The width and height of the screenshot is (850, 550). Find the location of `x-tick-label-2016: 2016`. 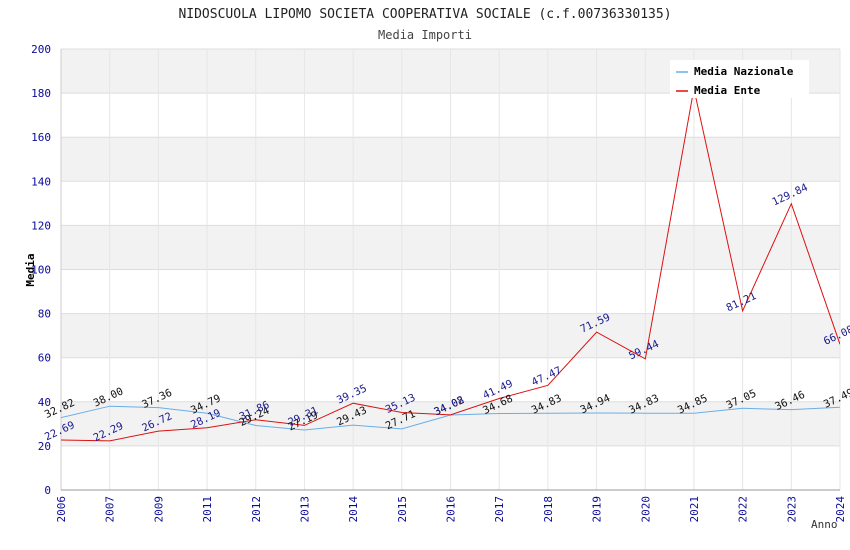

x-tick-label-2016: 2016 is located at coordinates (451, 509).